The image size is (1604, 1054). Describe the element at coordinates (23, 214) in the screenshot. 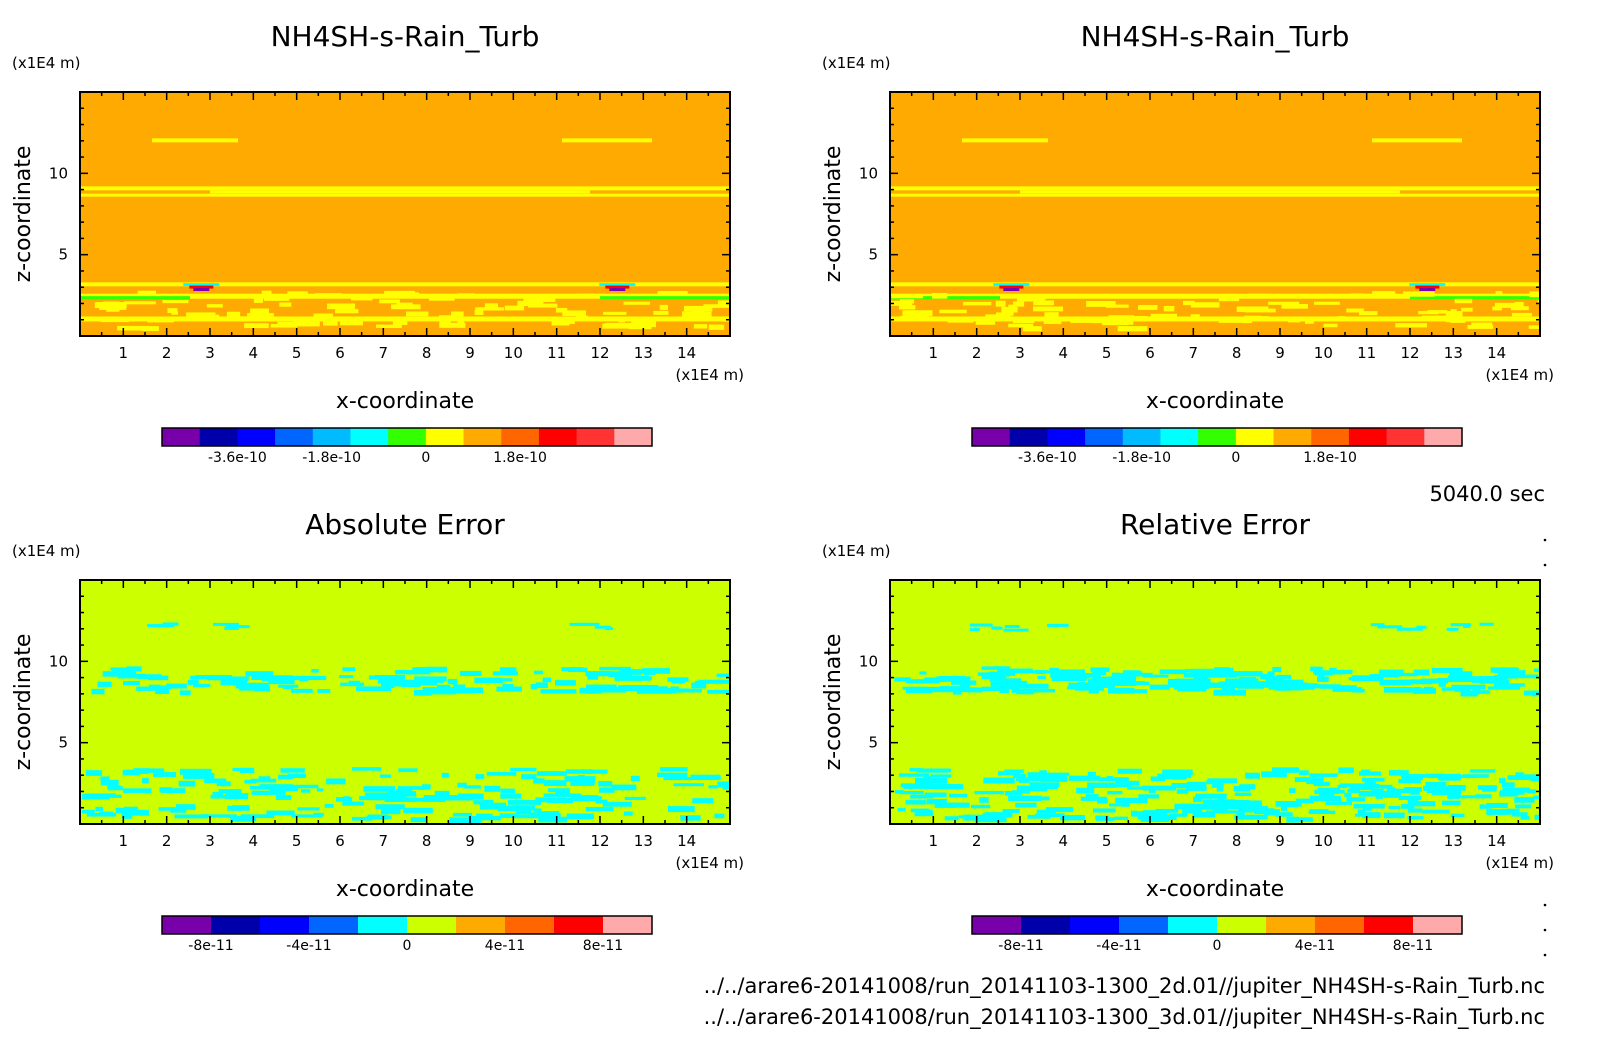

I see `y-axis-label: z-coordinate` at that location.